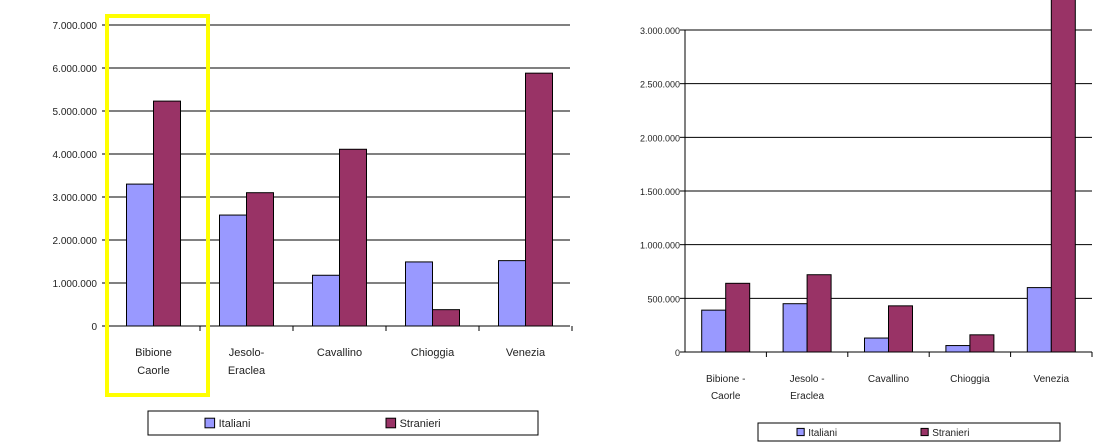 This screenshot has height=443, width=1106. Describe the element at coordinates (247, 353) in the screenshot. I see `x-category-label: Jesolo-` at that location.